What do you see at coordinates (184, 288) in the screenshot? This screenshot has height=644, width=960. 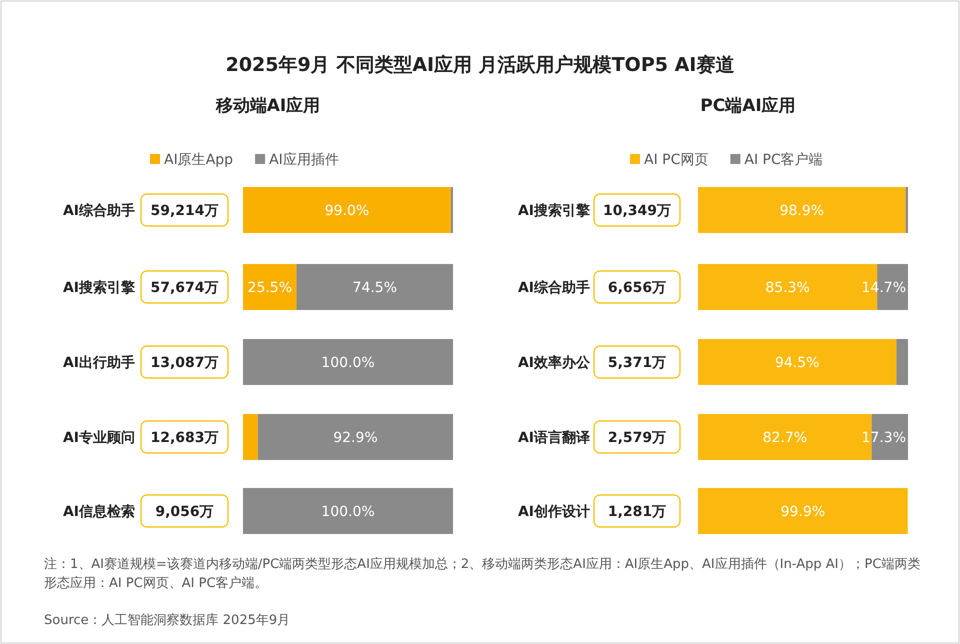 I see `text: 57,674万` at bounding box center [184, 288].